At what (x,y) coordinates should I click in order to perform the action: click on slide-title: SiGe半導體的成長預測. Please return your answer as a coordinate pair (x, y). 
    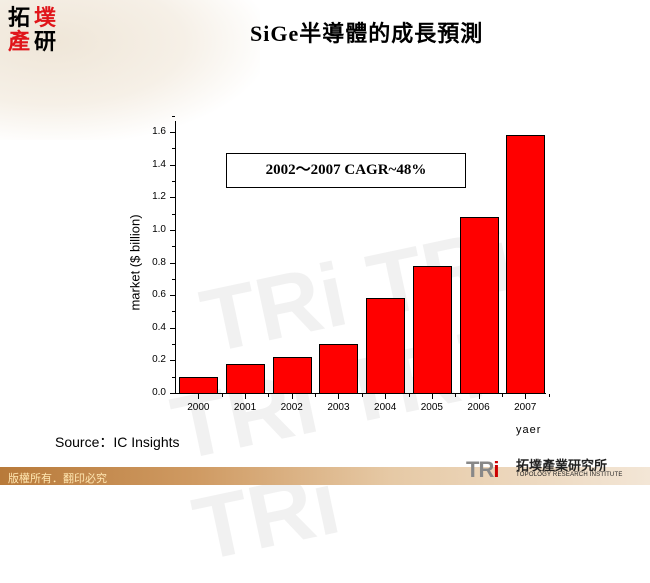
    Looking at the image, I should click on (367, 33).